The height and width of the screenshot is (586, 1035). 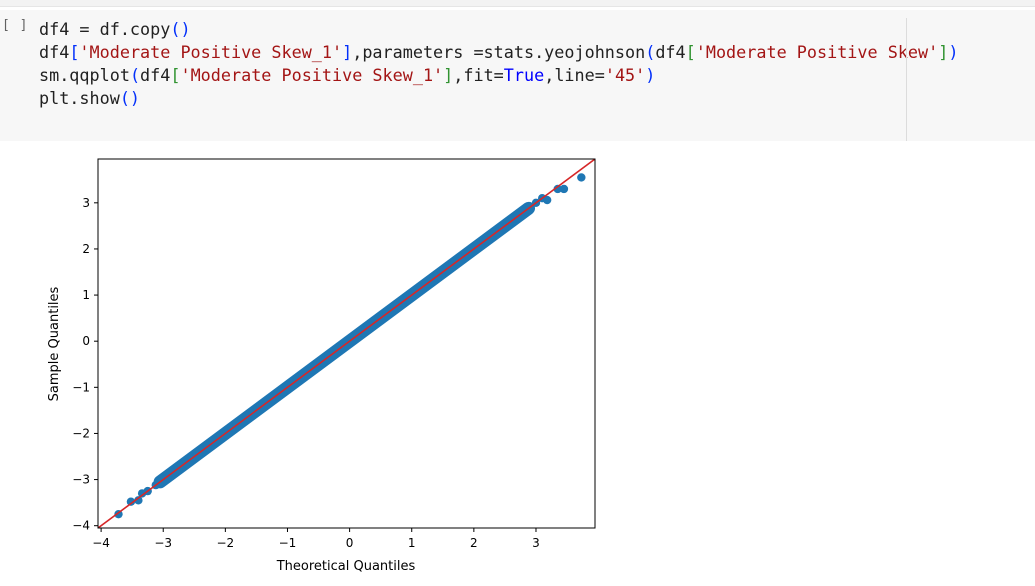 I want to click on x-tick-label: −1, so click(x=288, y=543).